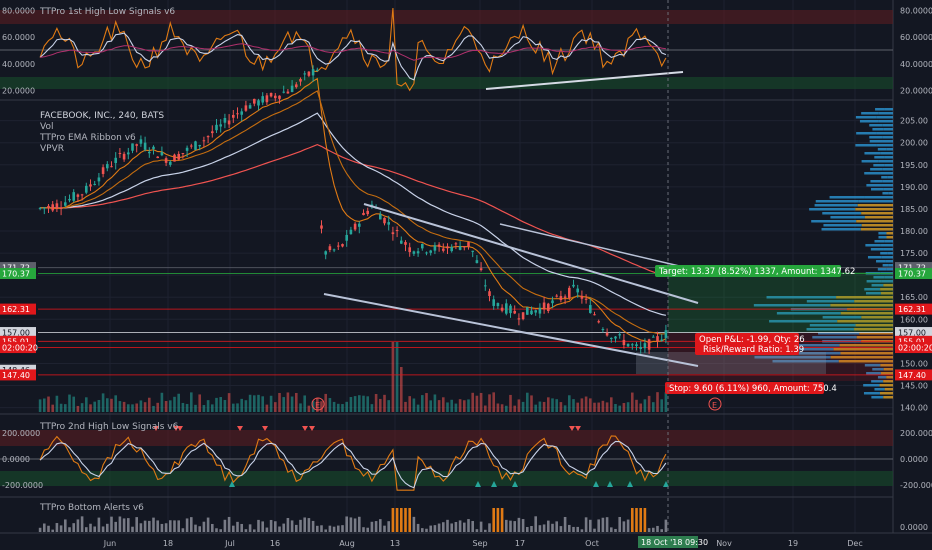  I want to click on channel-lower-line, so click(511, 330).